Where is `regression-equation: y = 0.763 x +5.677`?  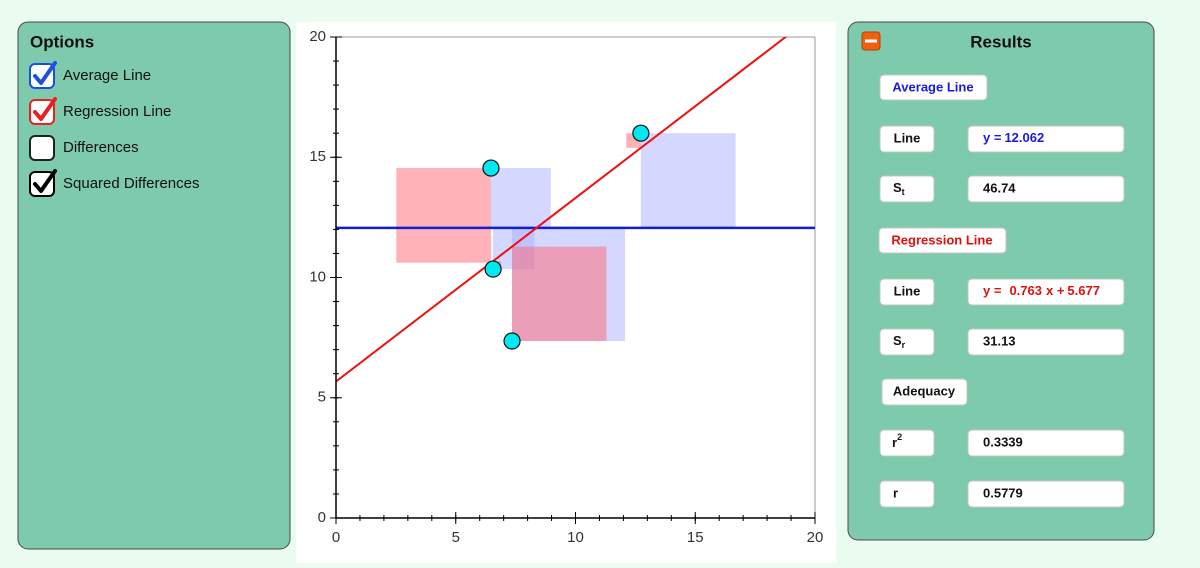
regression-equation: y = 0.763 x +5.677 is located at coordinates (1041, 290).